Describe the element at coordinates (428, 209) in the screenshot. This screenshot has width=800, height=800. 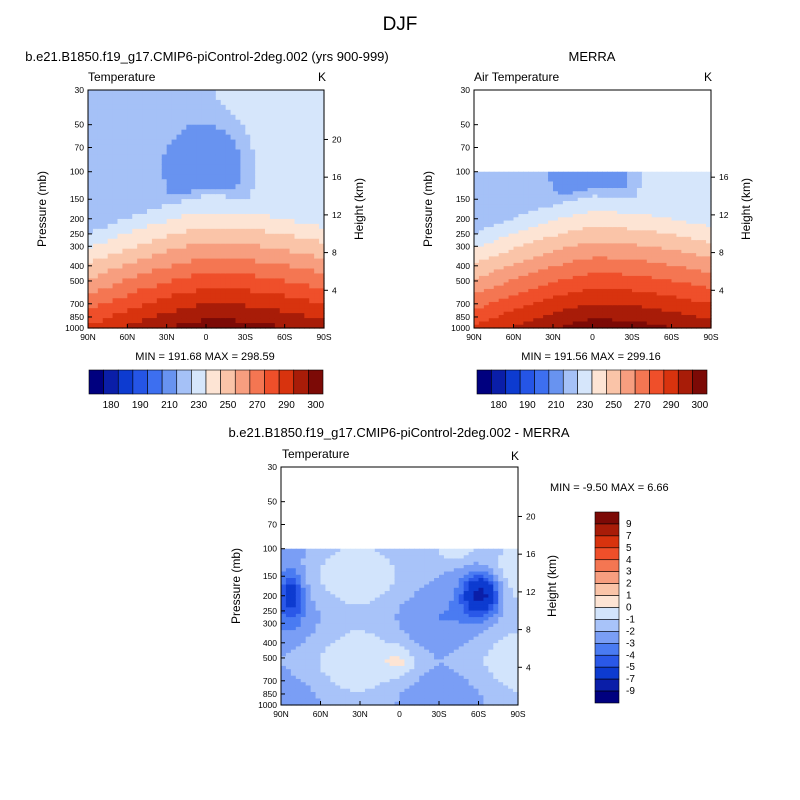
I see `panel2-ylabel: Pressure (mb)` at that location.